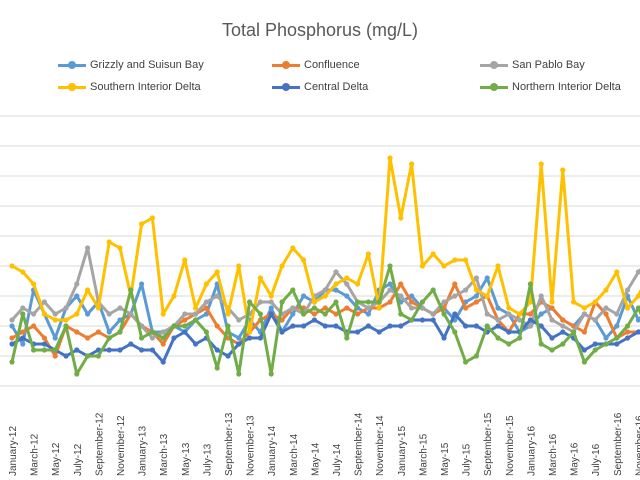  What do you see at coordinates (35, 454) in the screenshot?
I see `x-tick-label: March-12` at bounding box center [35, 454].